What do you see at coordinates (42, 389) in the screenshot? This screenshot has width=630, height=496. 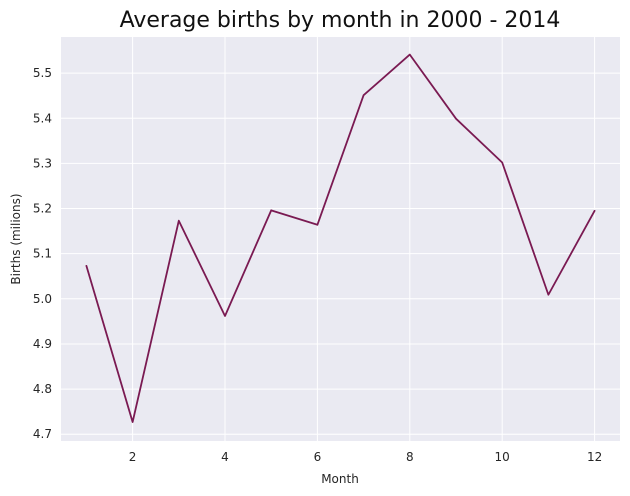 I see `y-tick-label: 4.8` at bounding box center [42, 389].